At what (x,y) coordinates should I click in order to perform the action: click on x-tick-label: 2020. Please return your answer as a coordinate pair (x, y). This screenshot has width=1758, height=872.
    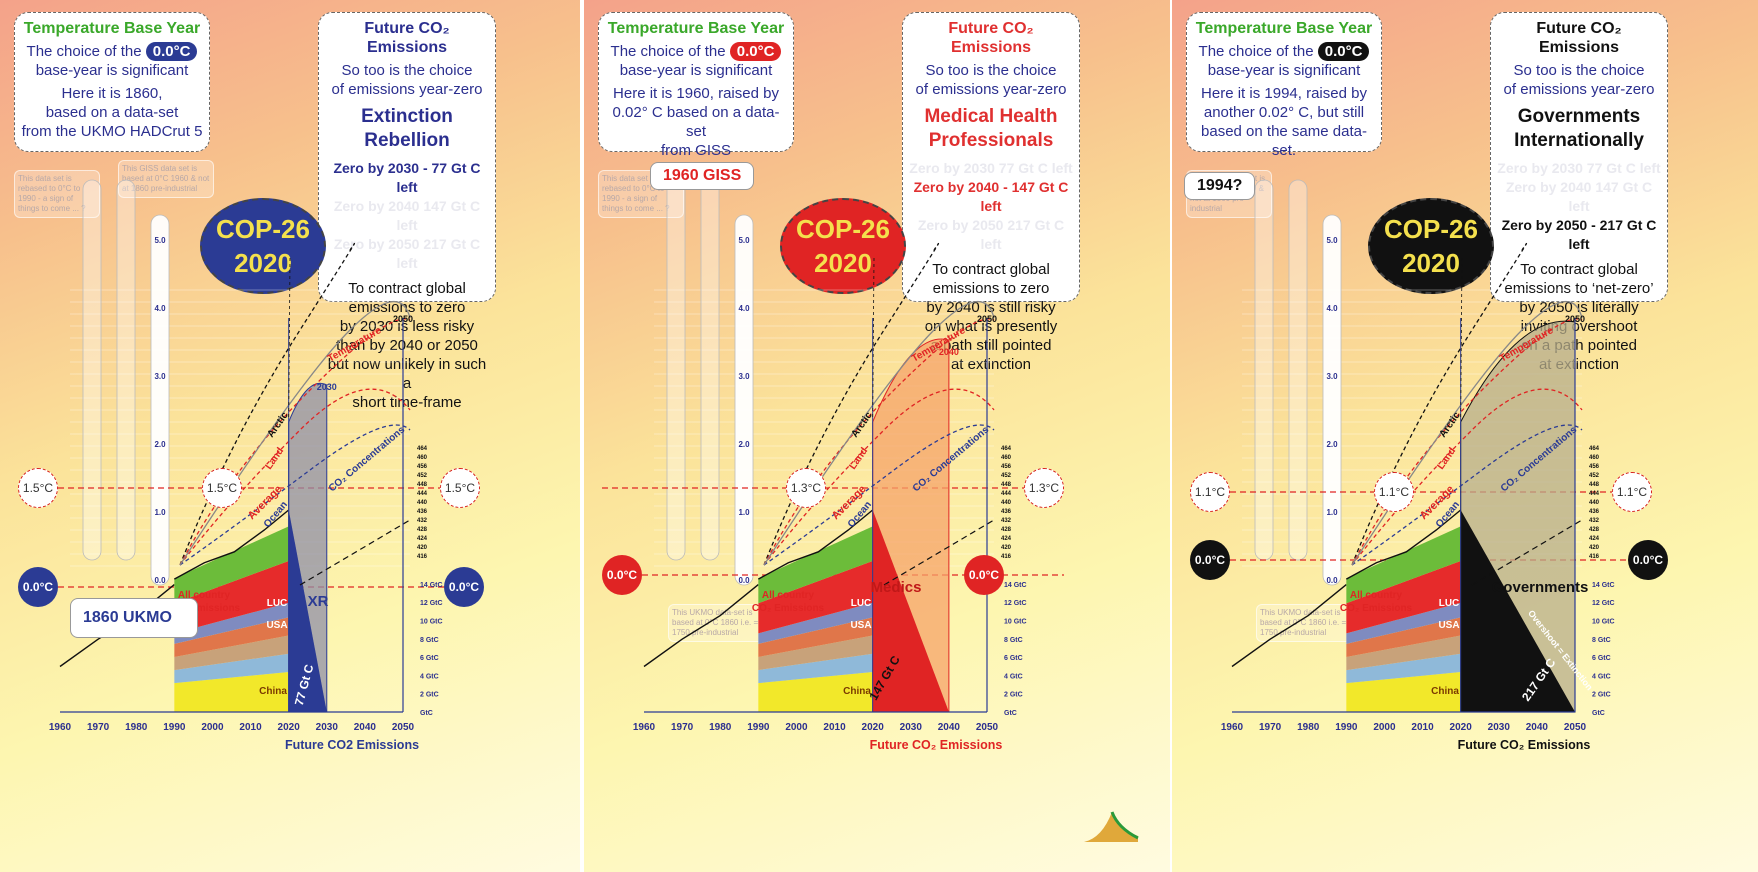
    Looking at the image, I should click on (873, 727).